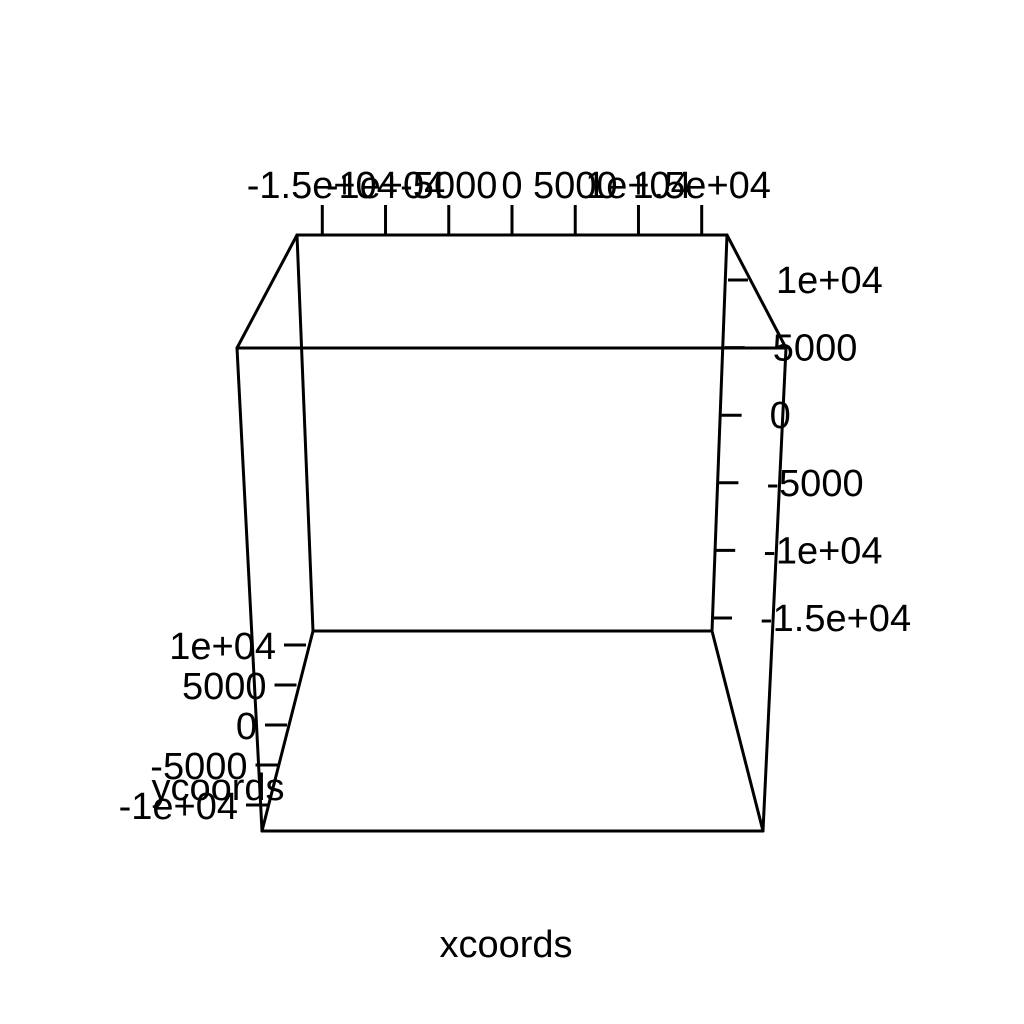  What do you see at coordinates (448, 186) in the screenshot?
I see `x-tick-label: -5000` at bounding box center [448, 186].